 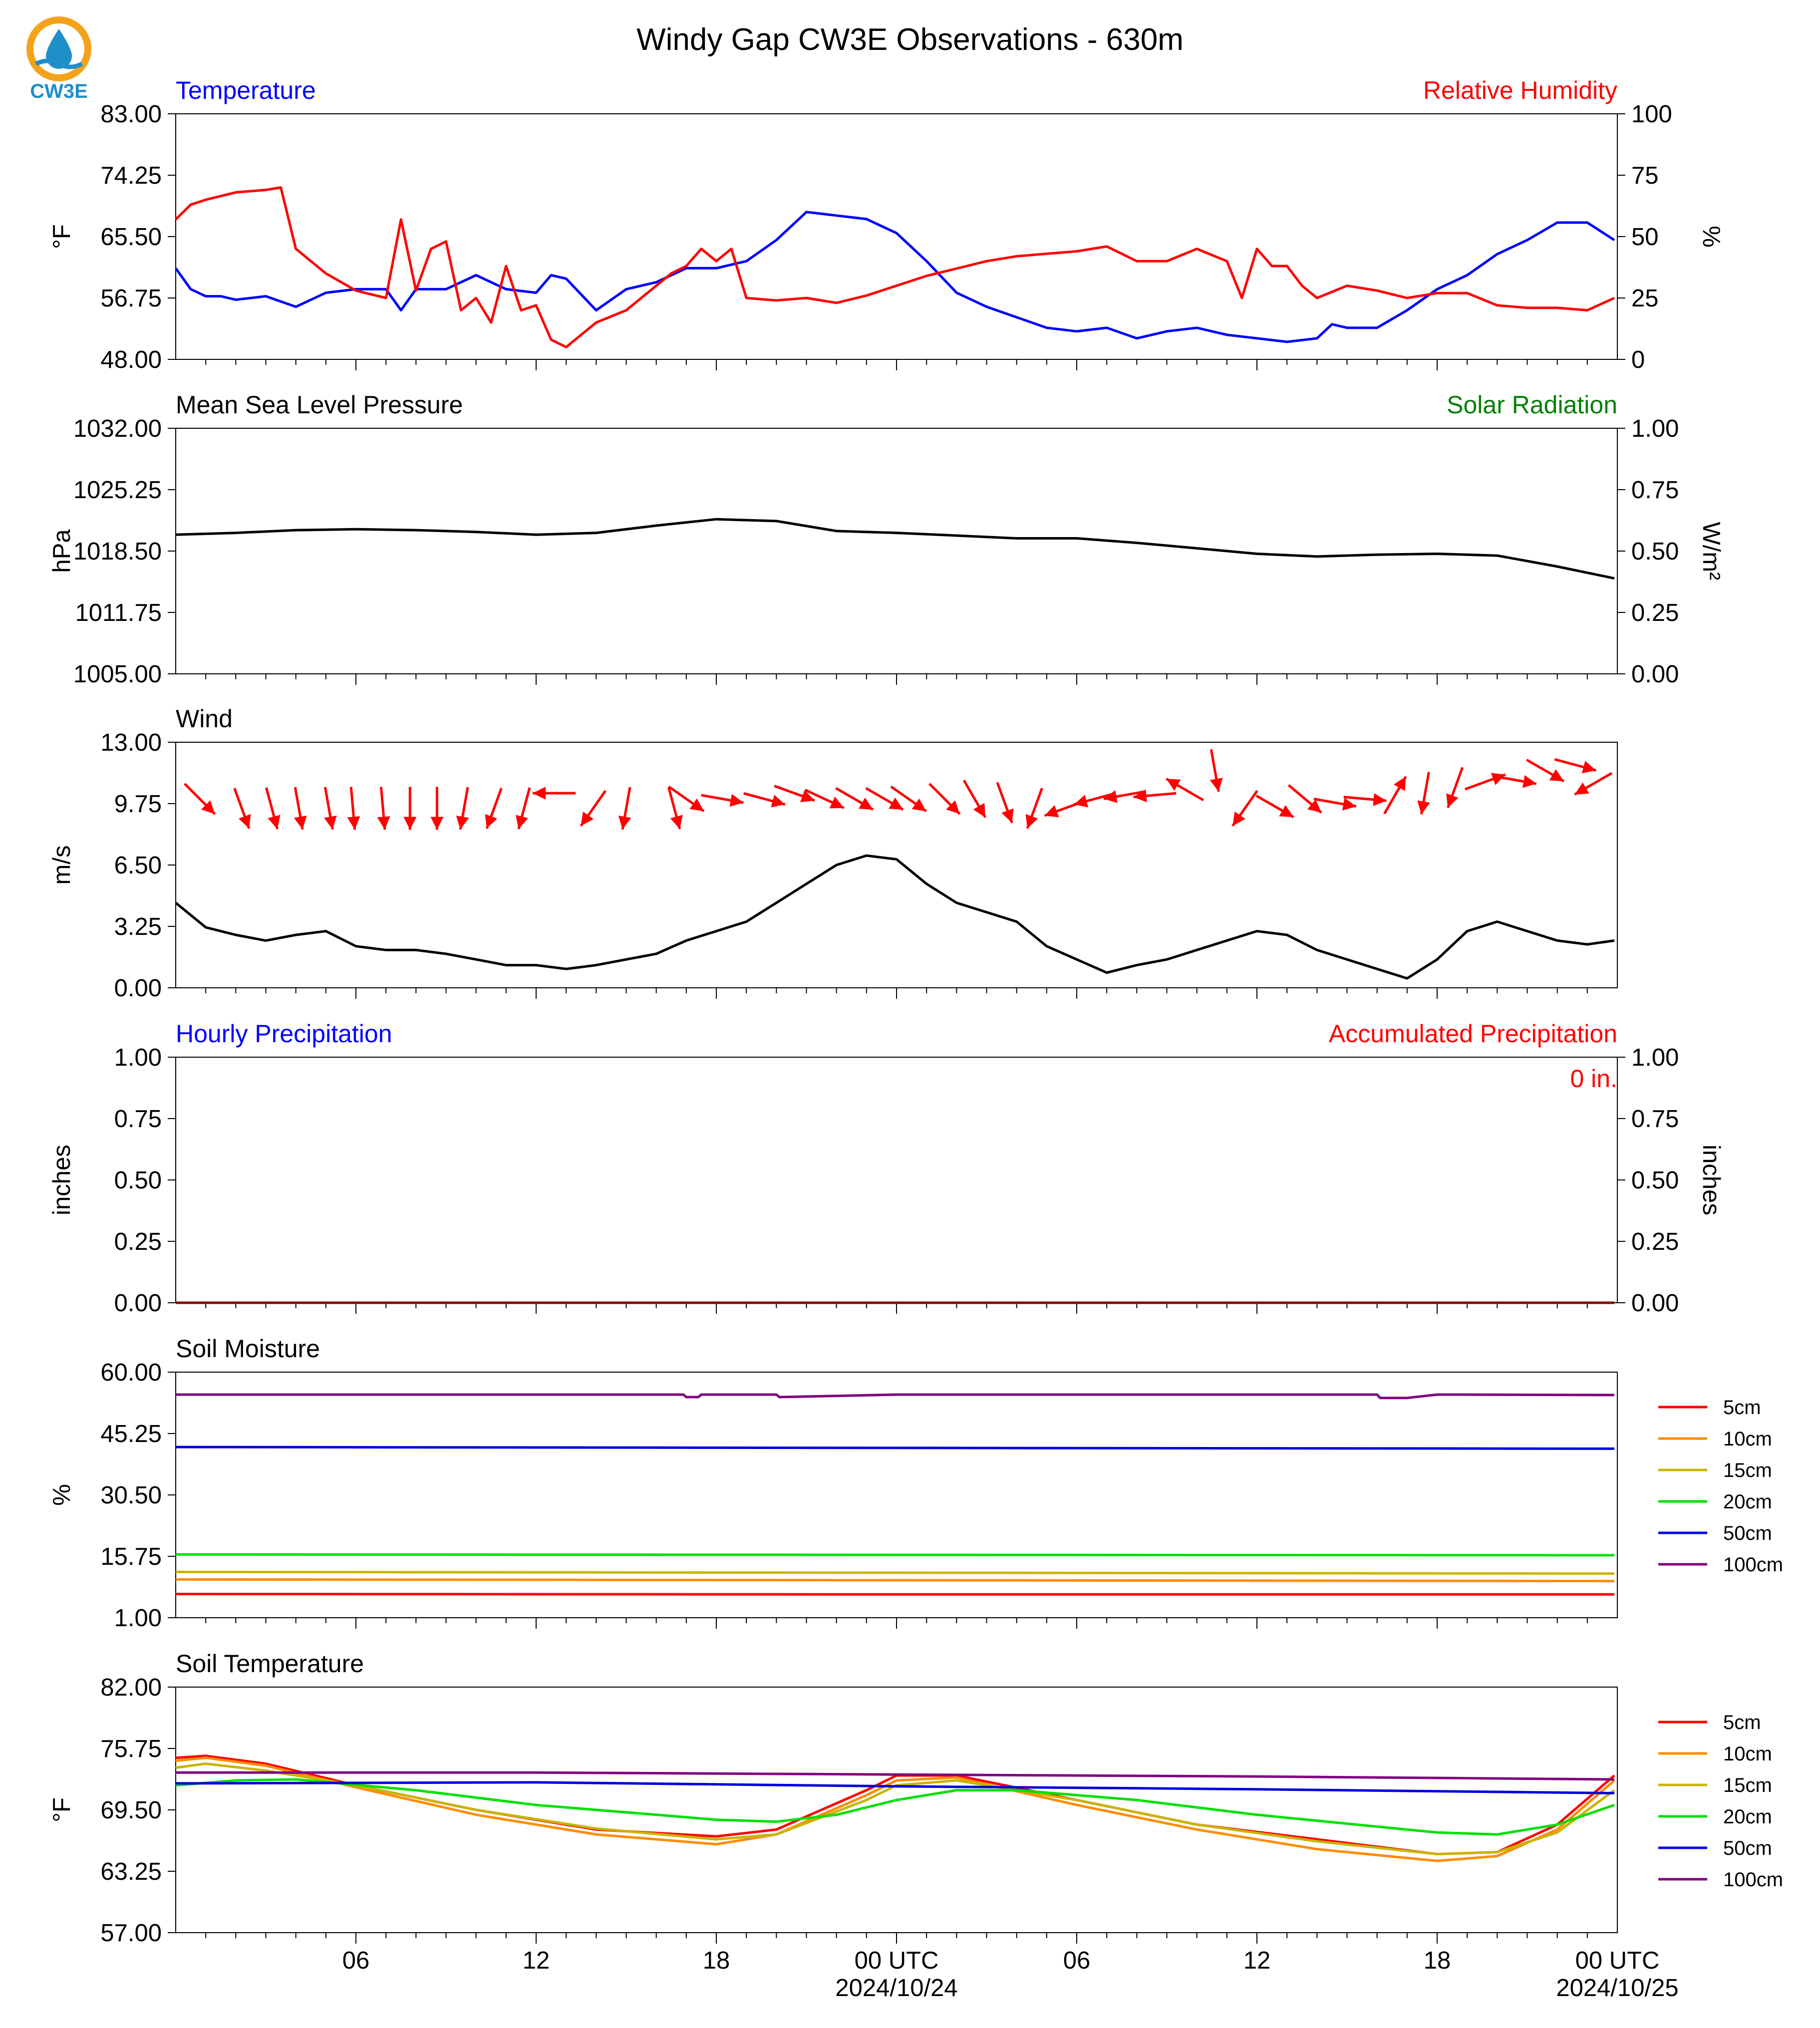 I want to click on y-axis-label: m/s, so click(x=61, y=865).